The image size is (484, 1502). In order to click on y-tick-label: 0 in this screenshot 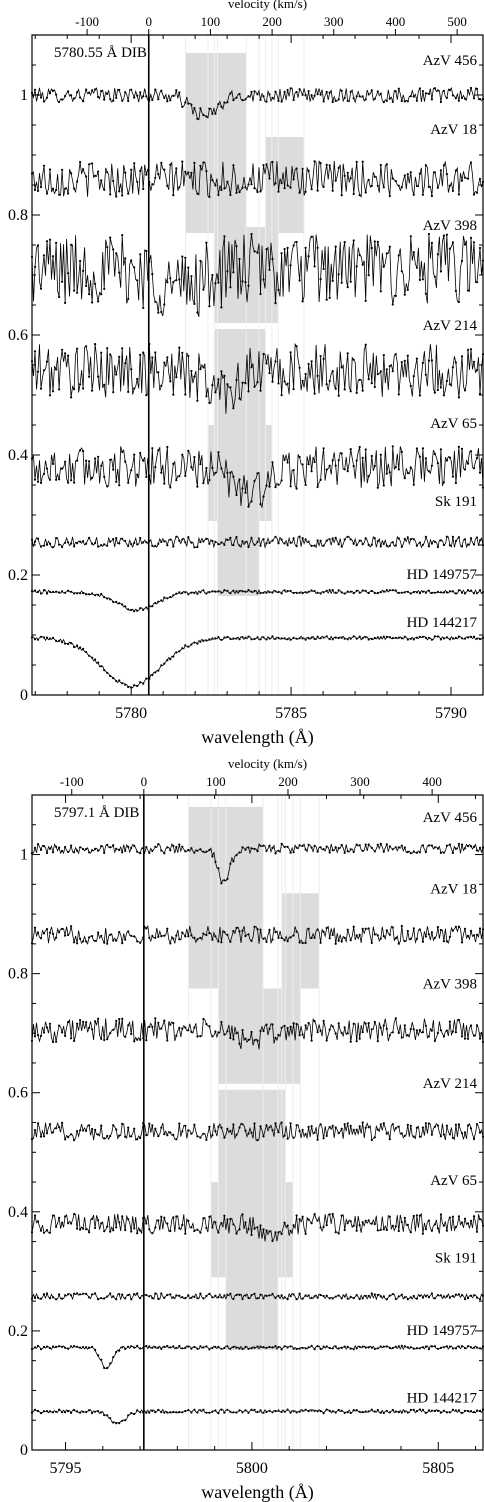, I will do `click(24, 1450)`.